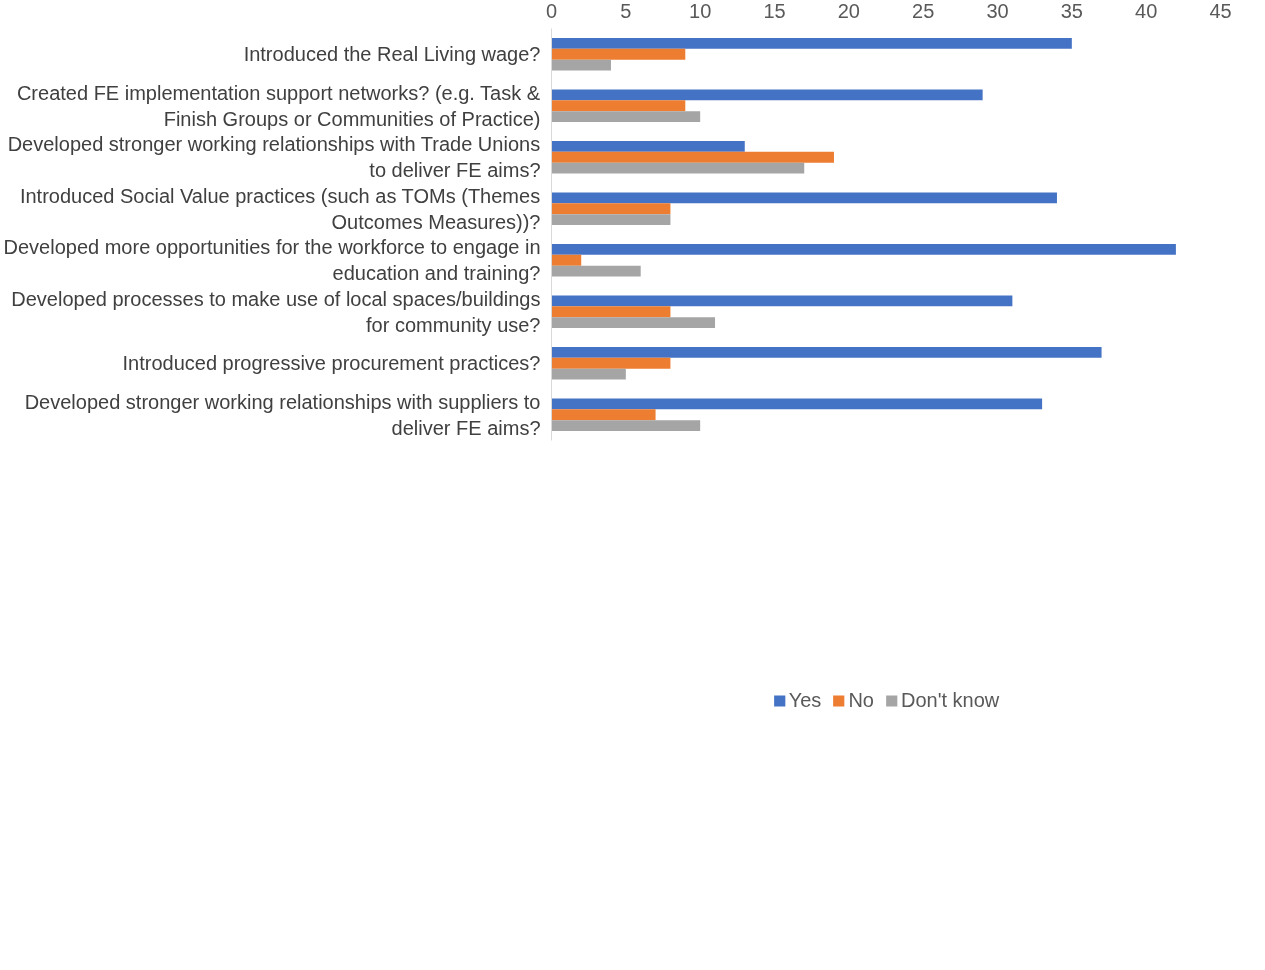 This screenshot has width=1265, height=970. Describe the element at coordinates (1071, 11) in the screenshot. I see `x-tick-label: 35` at that location.